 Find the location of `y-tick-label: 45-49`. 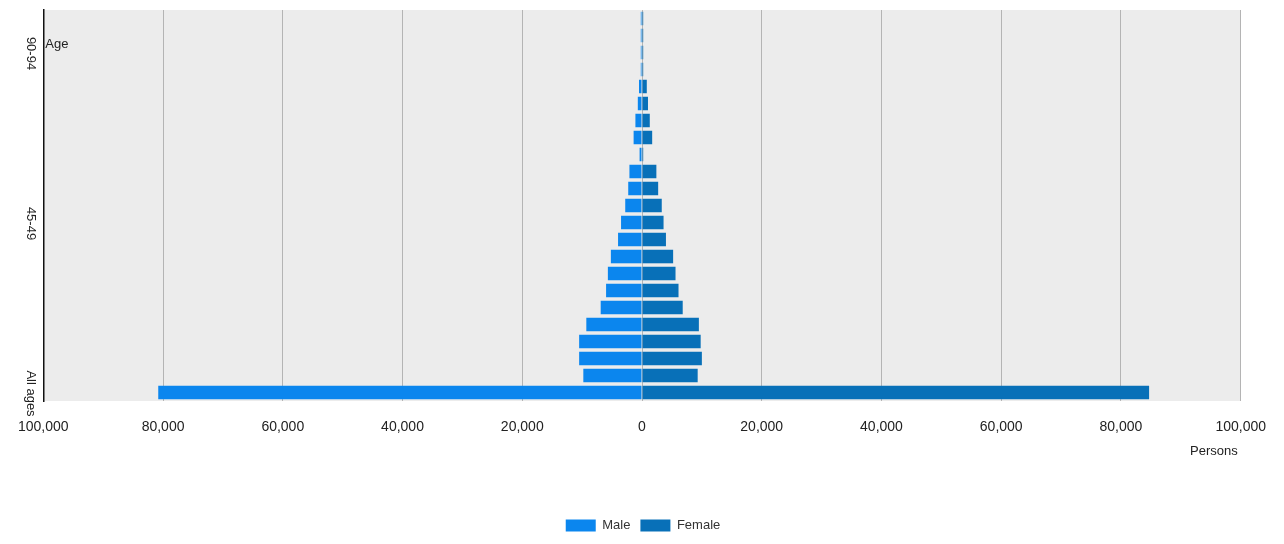

y-tick-label: 45-49 is located at coordinates (31, 223).